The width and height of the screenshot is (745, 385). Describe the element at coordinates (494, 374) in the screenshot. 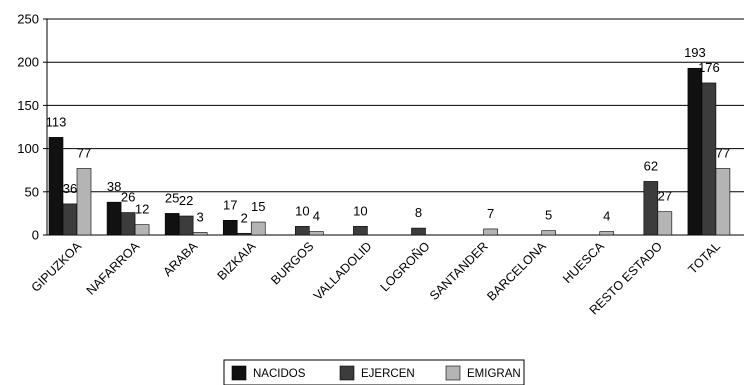

I see `legend-label-emigran: EMIGRAN` at that location.